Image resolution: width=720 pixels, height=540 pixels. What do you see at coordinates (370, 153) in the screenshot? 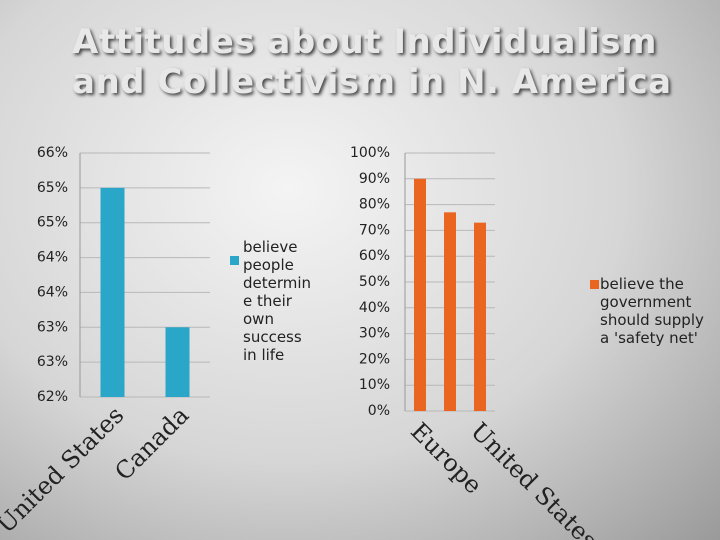
I see `y-tick-label: 100%` at bounding box center [370, 153].